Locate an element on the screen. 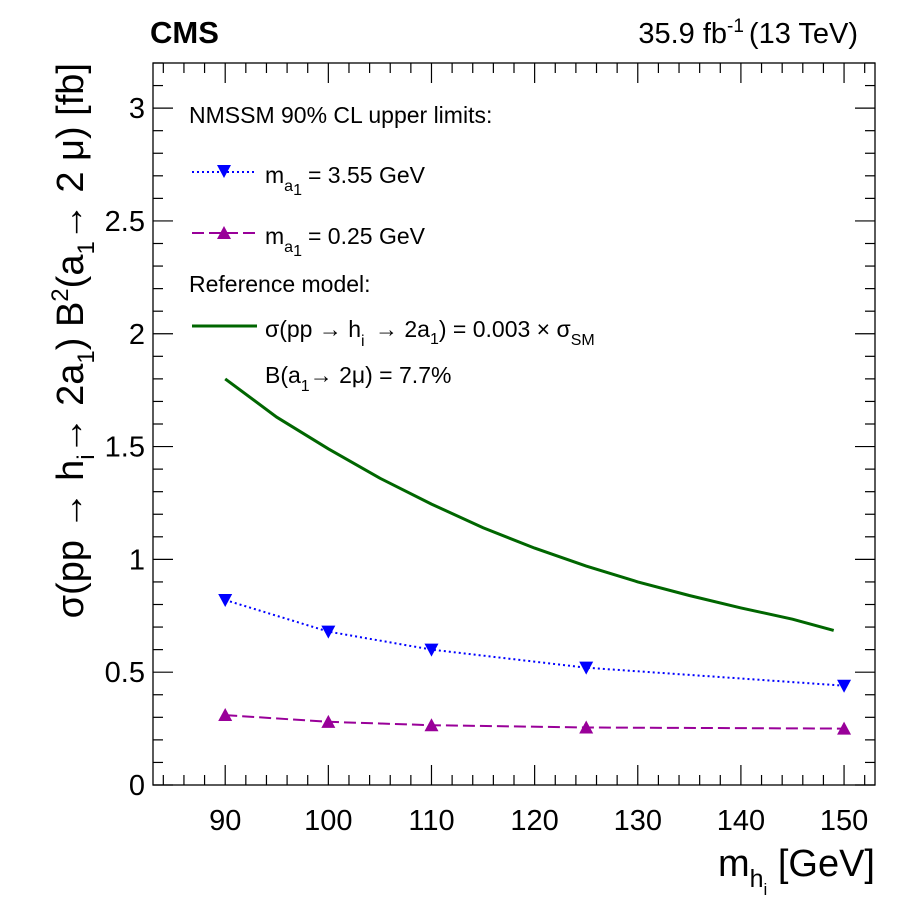 The width and height of the screenshot is (900, 900). series-line-0p25 is located at coordinates (535, 722).